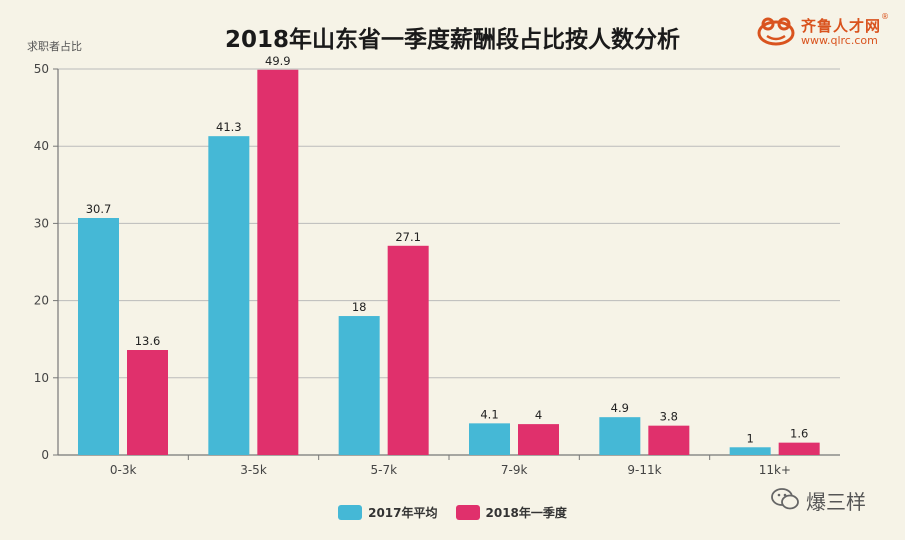 The image size is (905, 540). What do you see at coordinates (278, 61) in the screenshot?
I see `data-label: 49.9` at bounding box center [278, 61].